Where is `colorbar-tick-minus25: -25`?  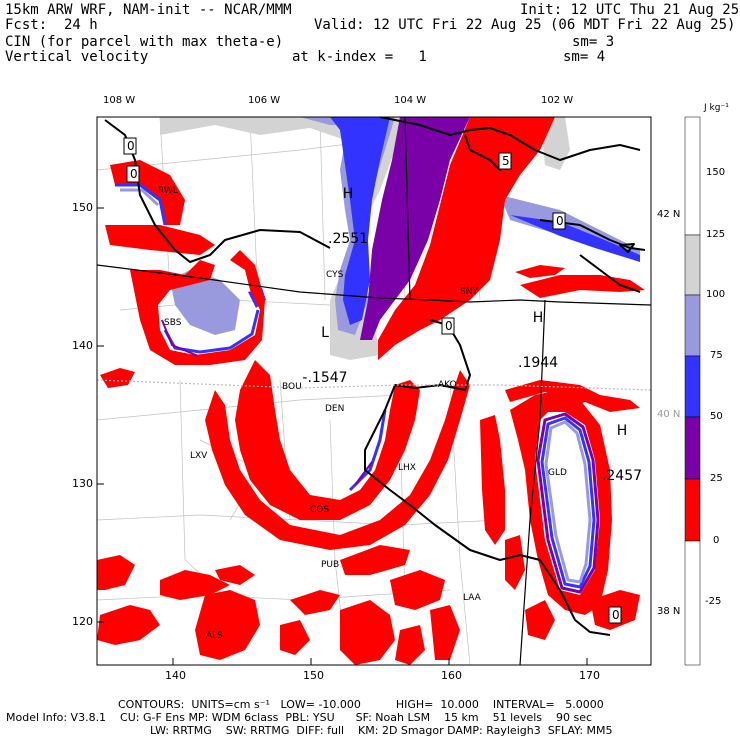 colorbar-tick-minus25: -25 is located at coordinates (713, 601).